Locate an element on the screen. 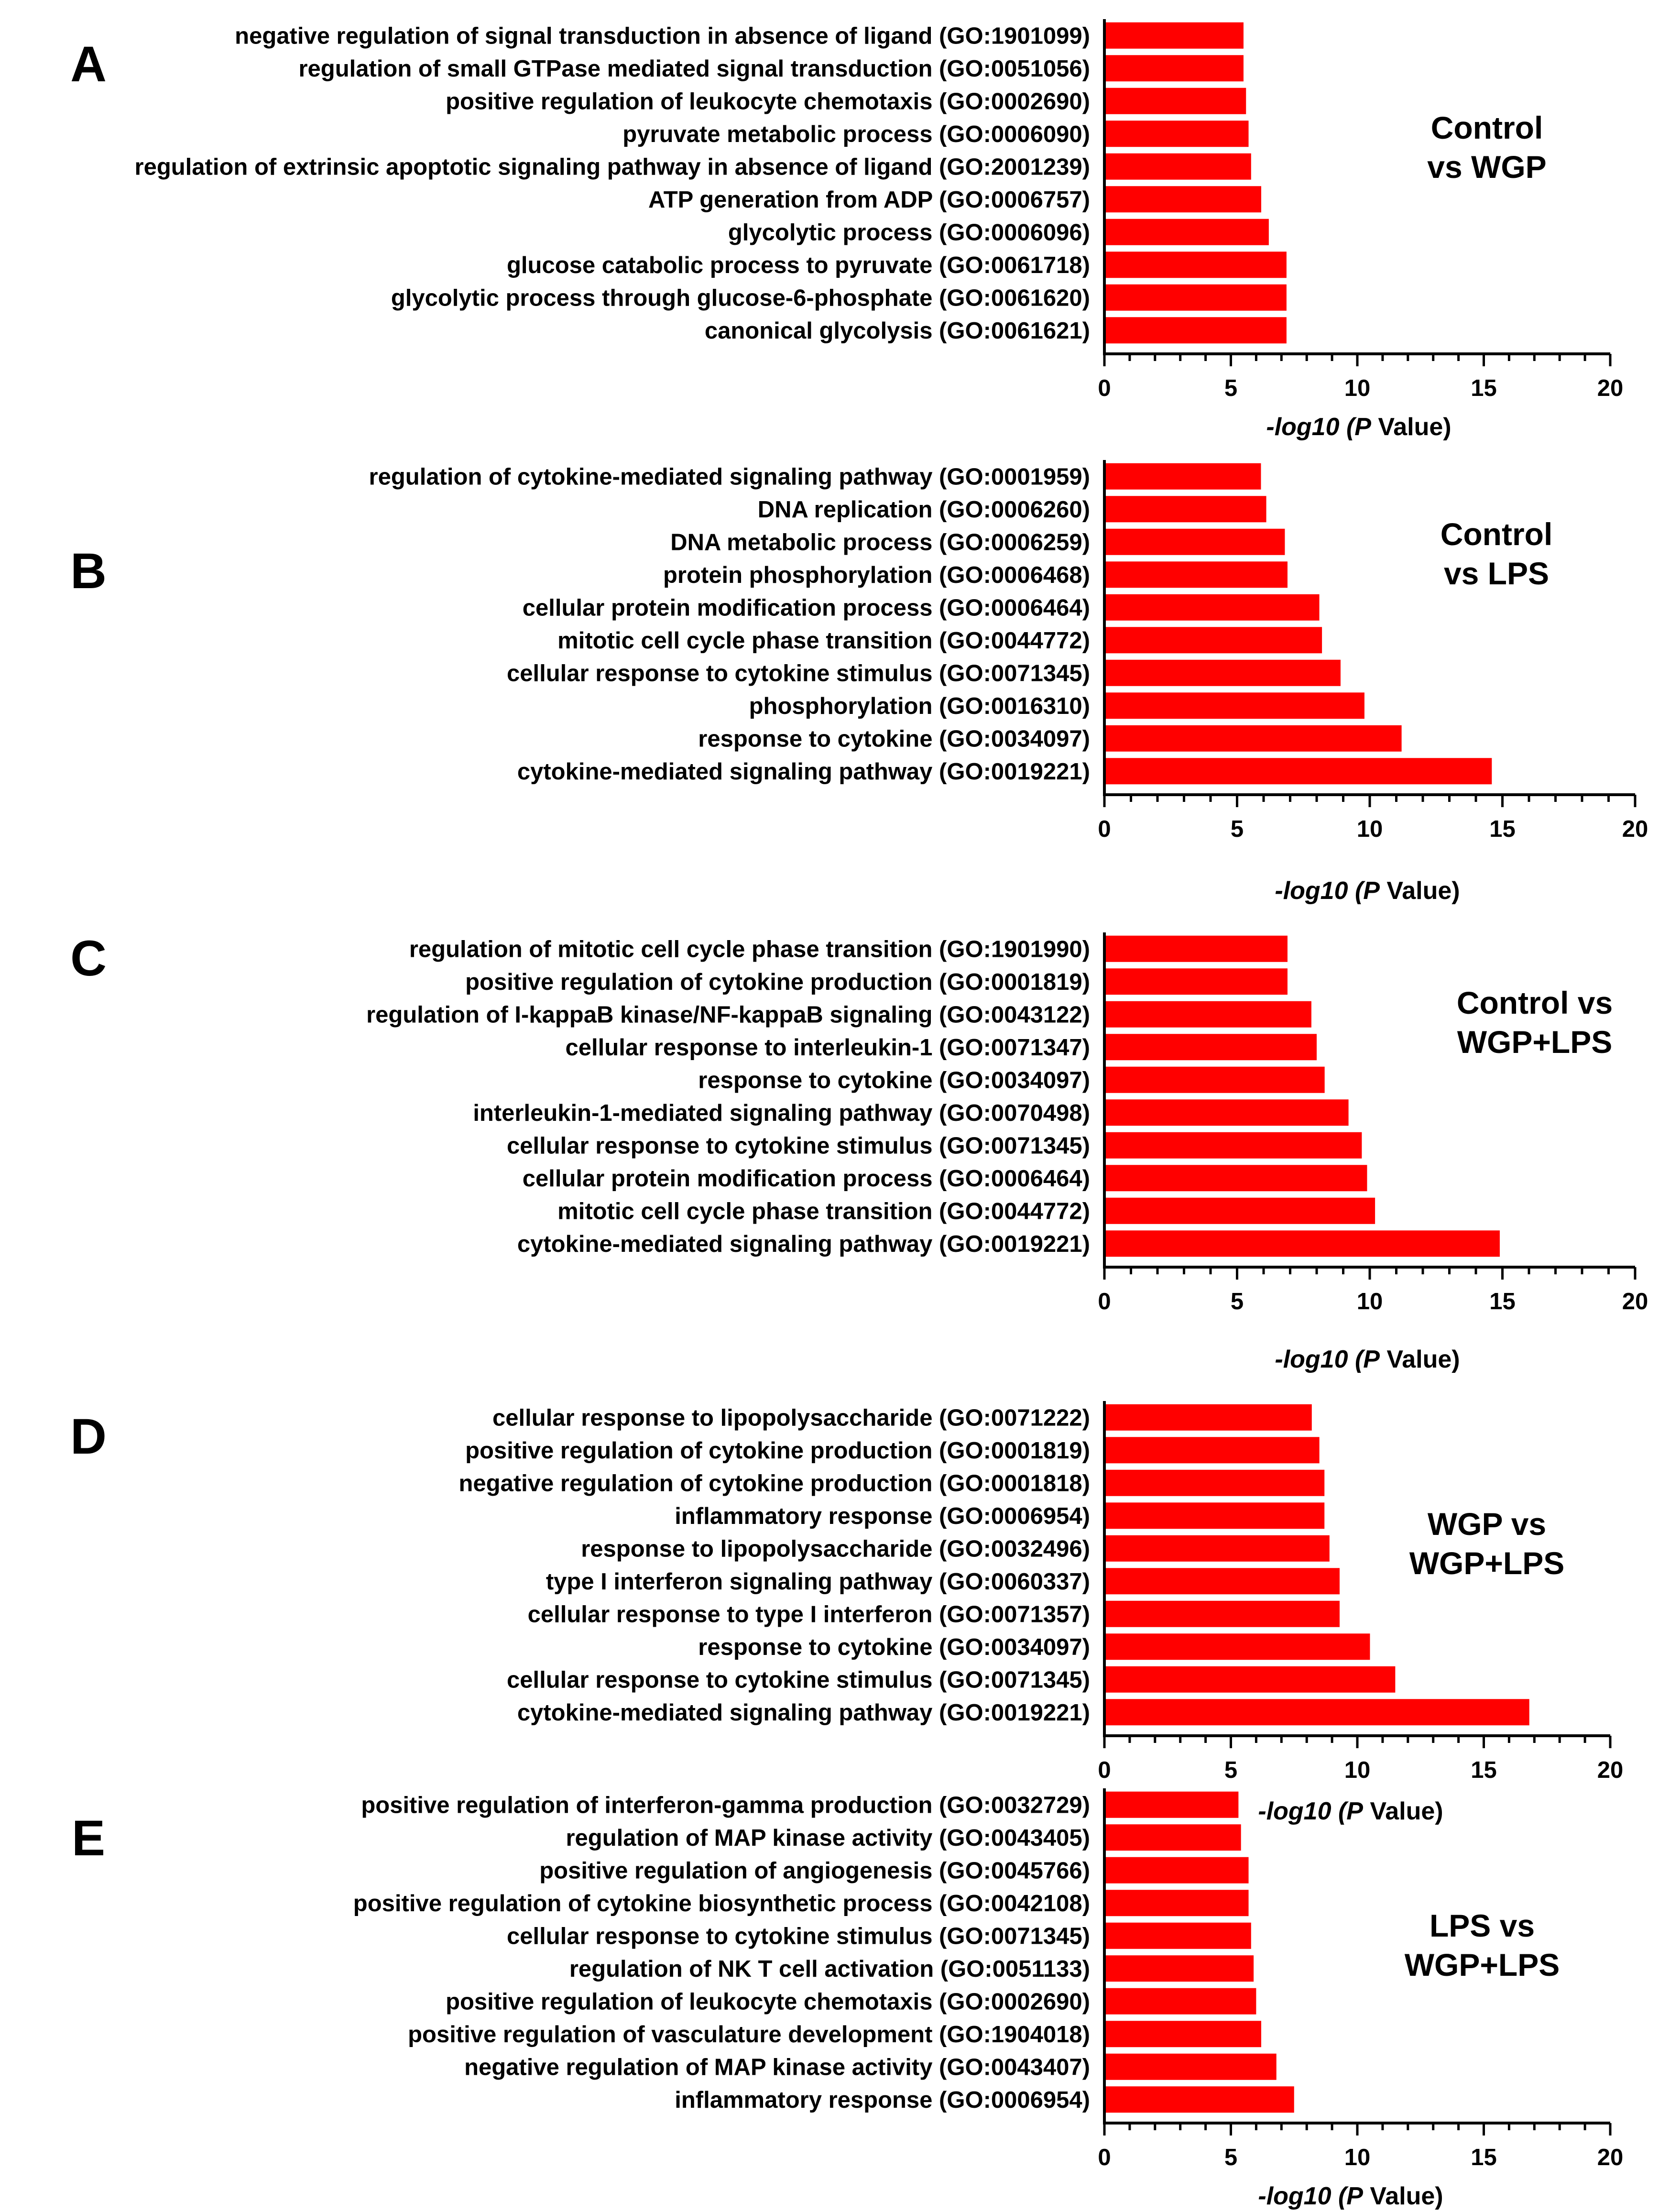  panel-a-comparison-label-line-2: vs WGP is located at coordinates (1486, 167).